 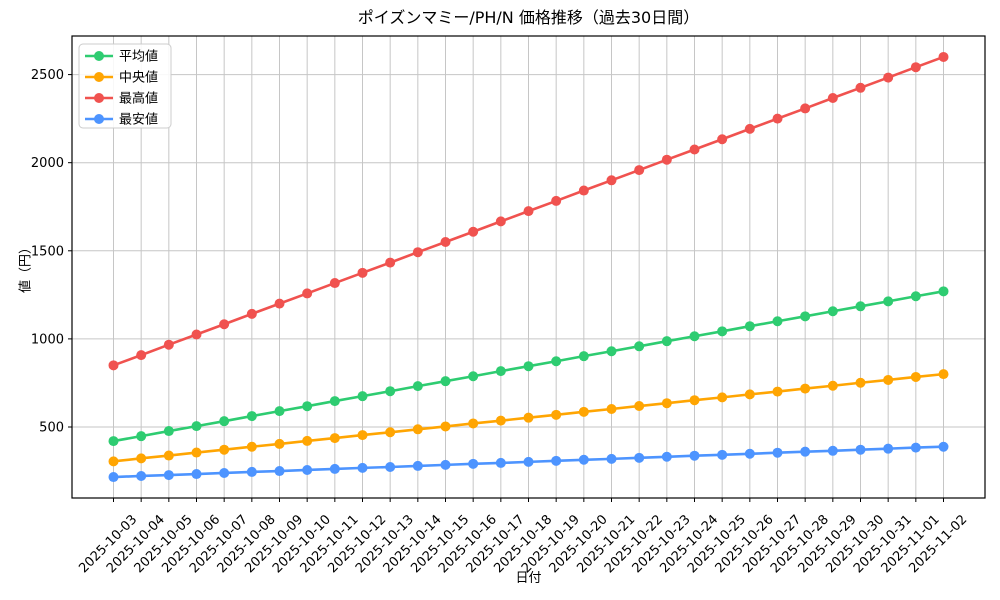 What do you see at coordinates (47, 75) in the screenshot?
I see `y-tick-label: 2500` at bounding box center [47, 75].